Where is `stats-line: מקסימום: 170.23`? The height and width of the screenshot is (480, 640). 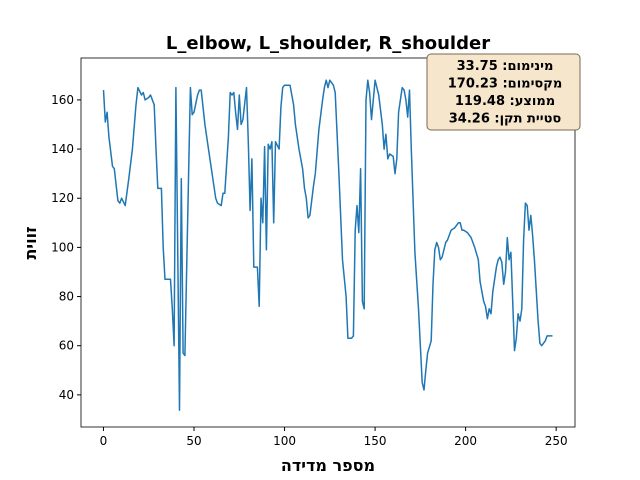 stats-line: מקסימום: 170.23 is located at coordinates (505, 84).